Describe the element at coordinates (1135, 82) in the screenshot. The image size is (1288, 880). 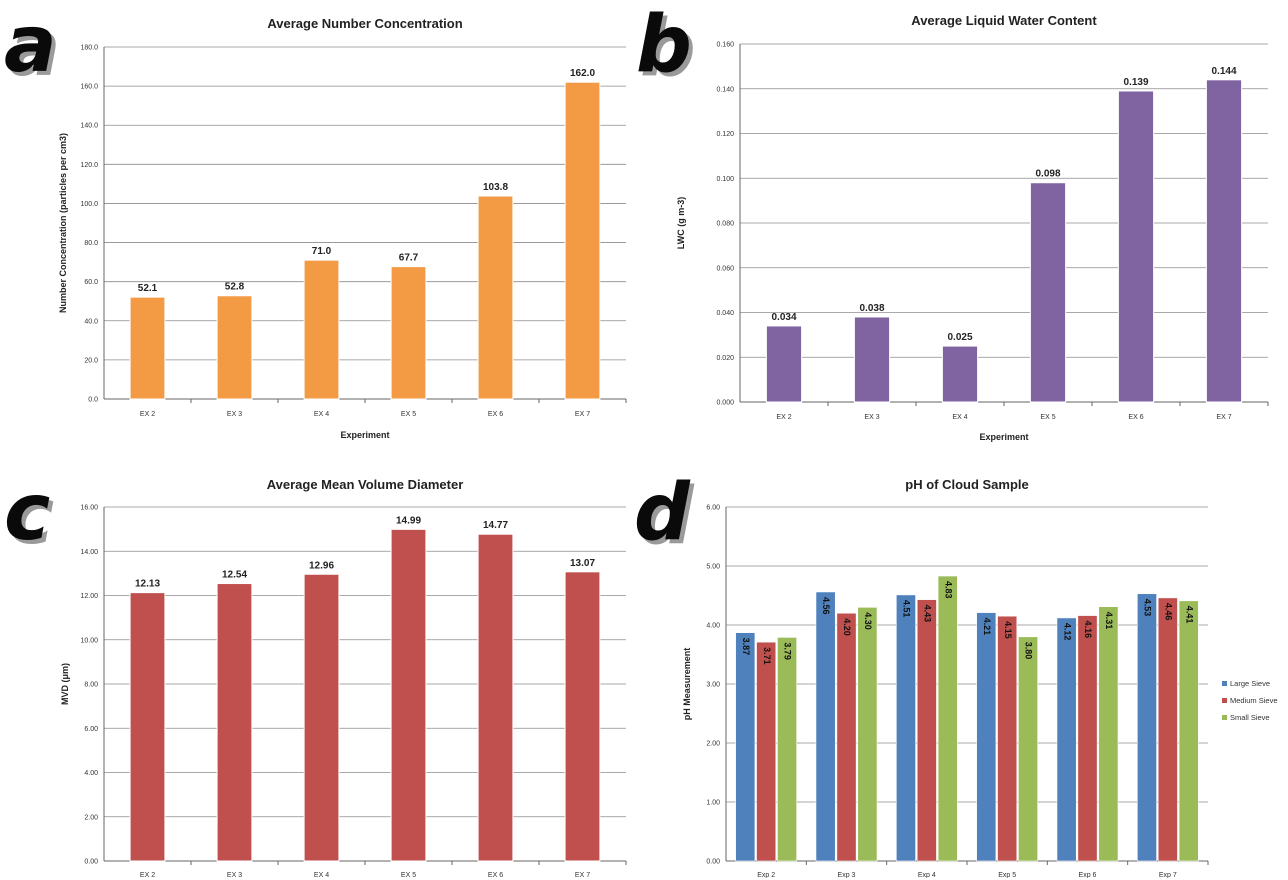
I see `data-label: 0.139` at that location.